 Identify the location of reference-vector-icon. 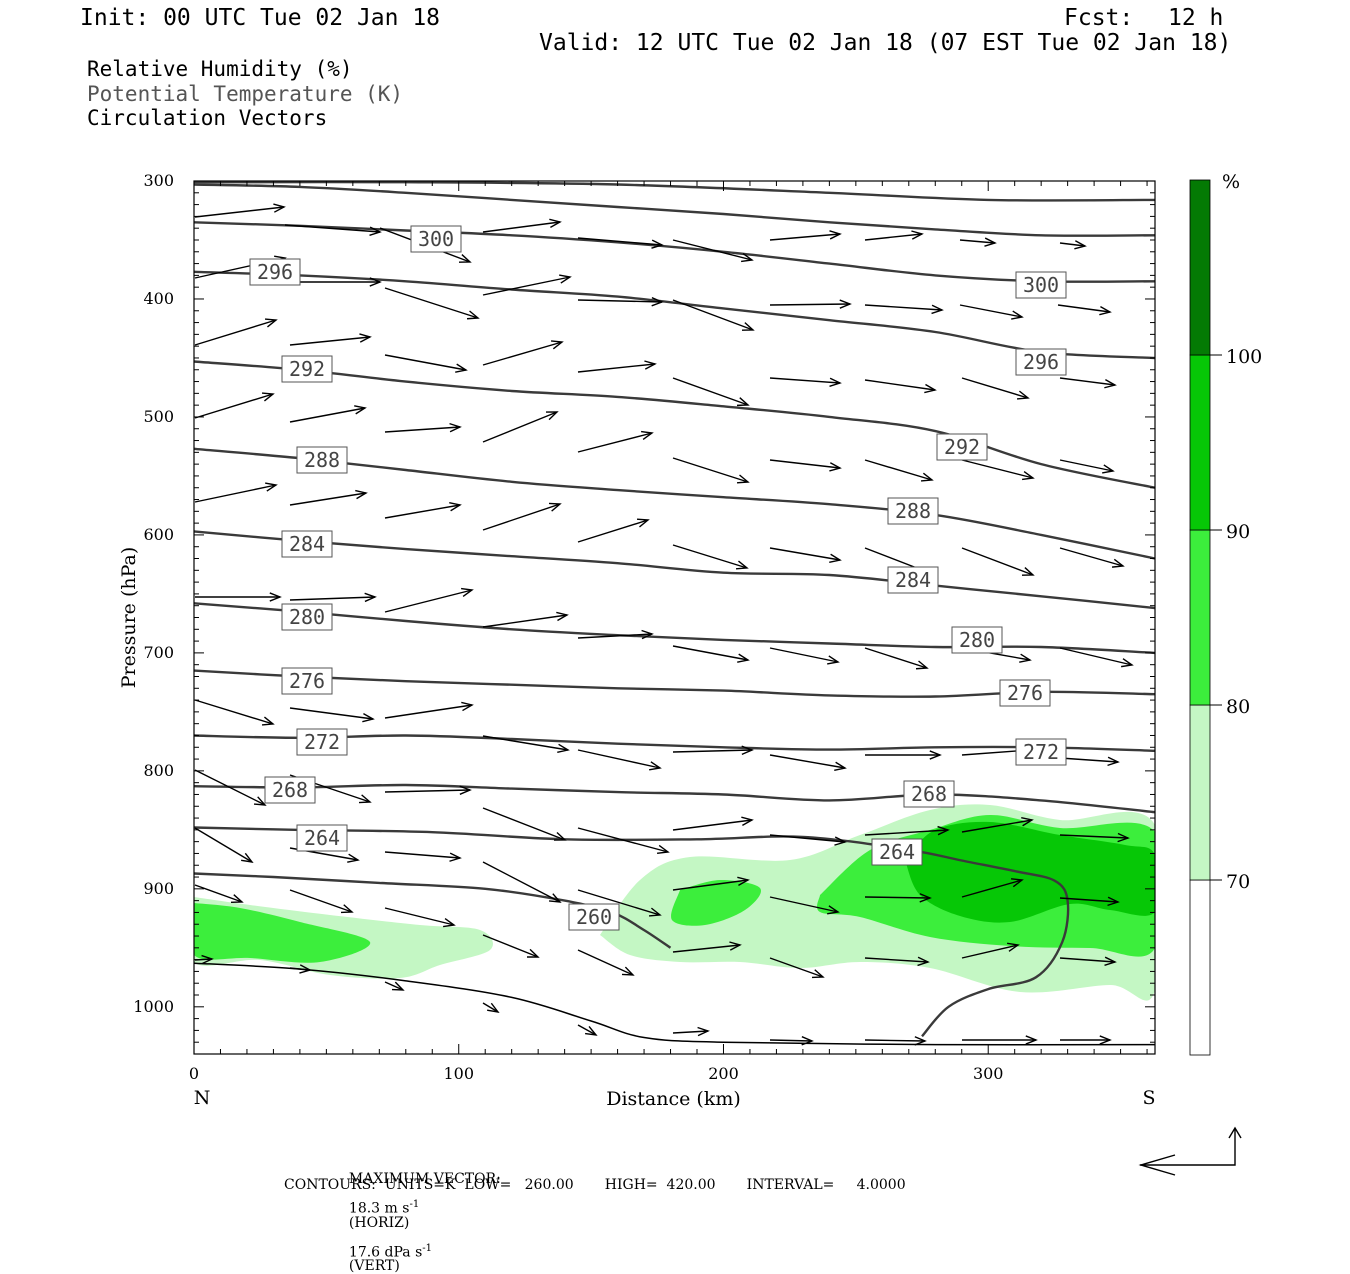
(1190, 1151).